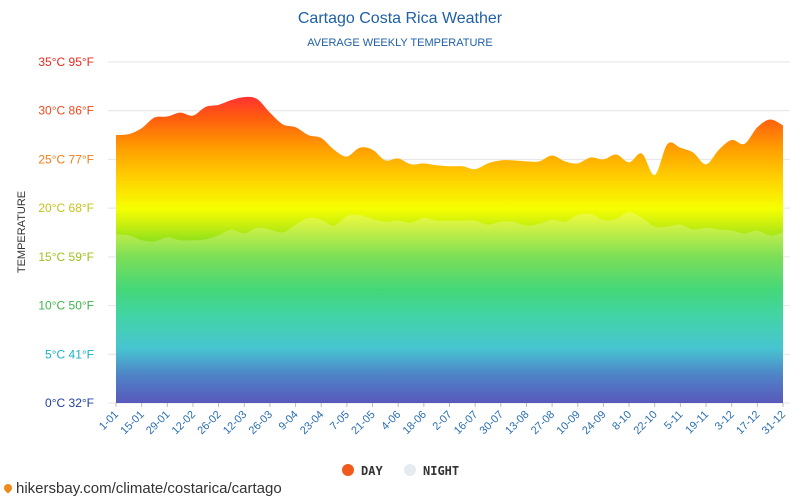 The width and height of the screenshot is (800, 500). I want to click on legend-night-label: NIGHT, so click(441, 471).